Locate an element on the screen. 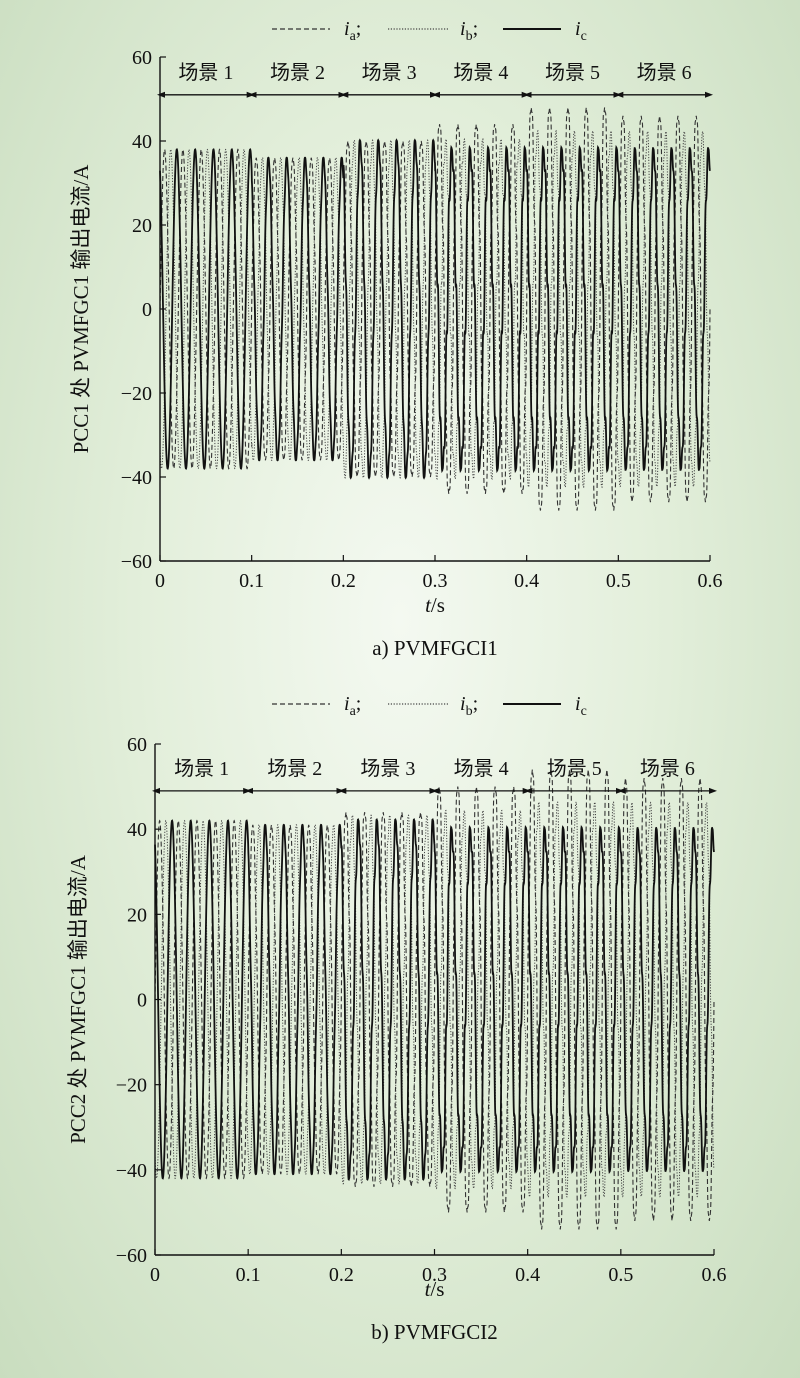 The height and width of the screenshot is (1378, 800). y-axis-label: PCC2 处 PVMFGC1 输出电流/A is located at coordinates (78, 999).